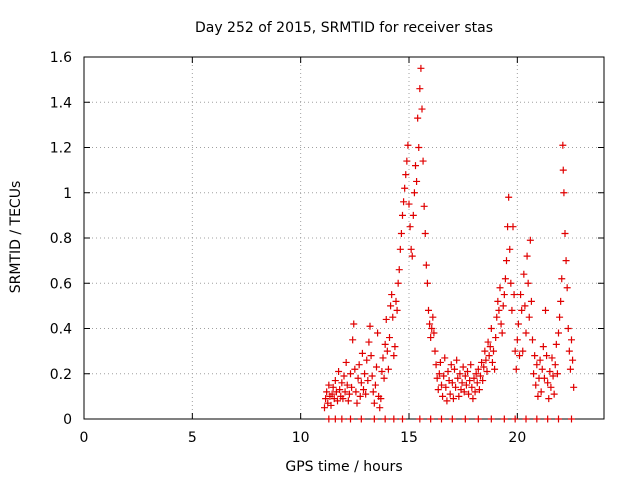  Describe the element at coordinates (301, 438) in the screenshot. I see `x-tick-label: 10` at that location.